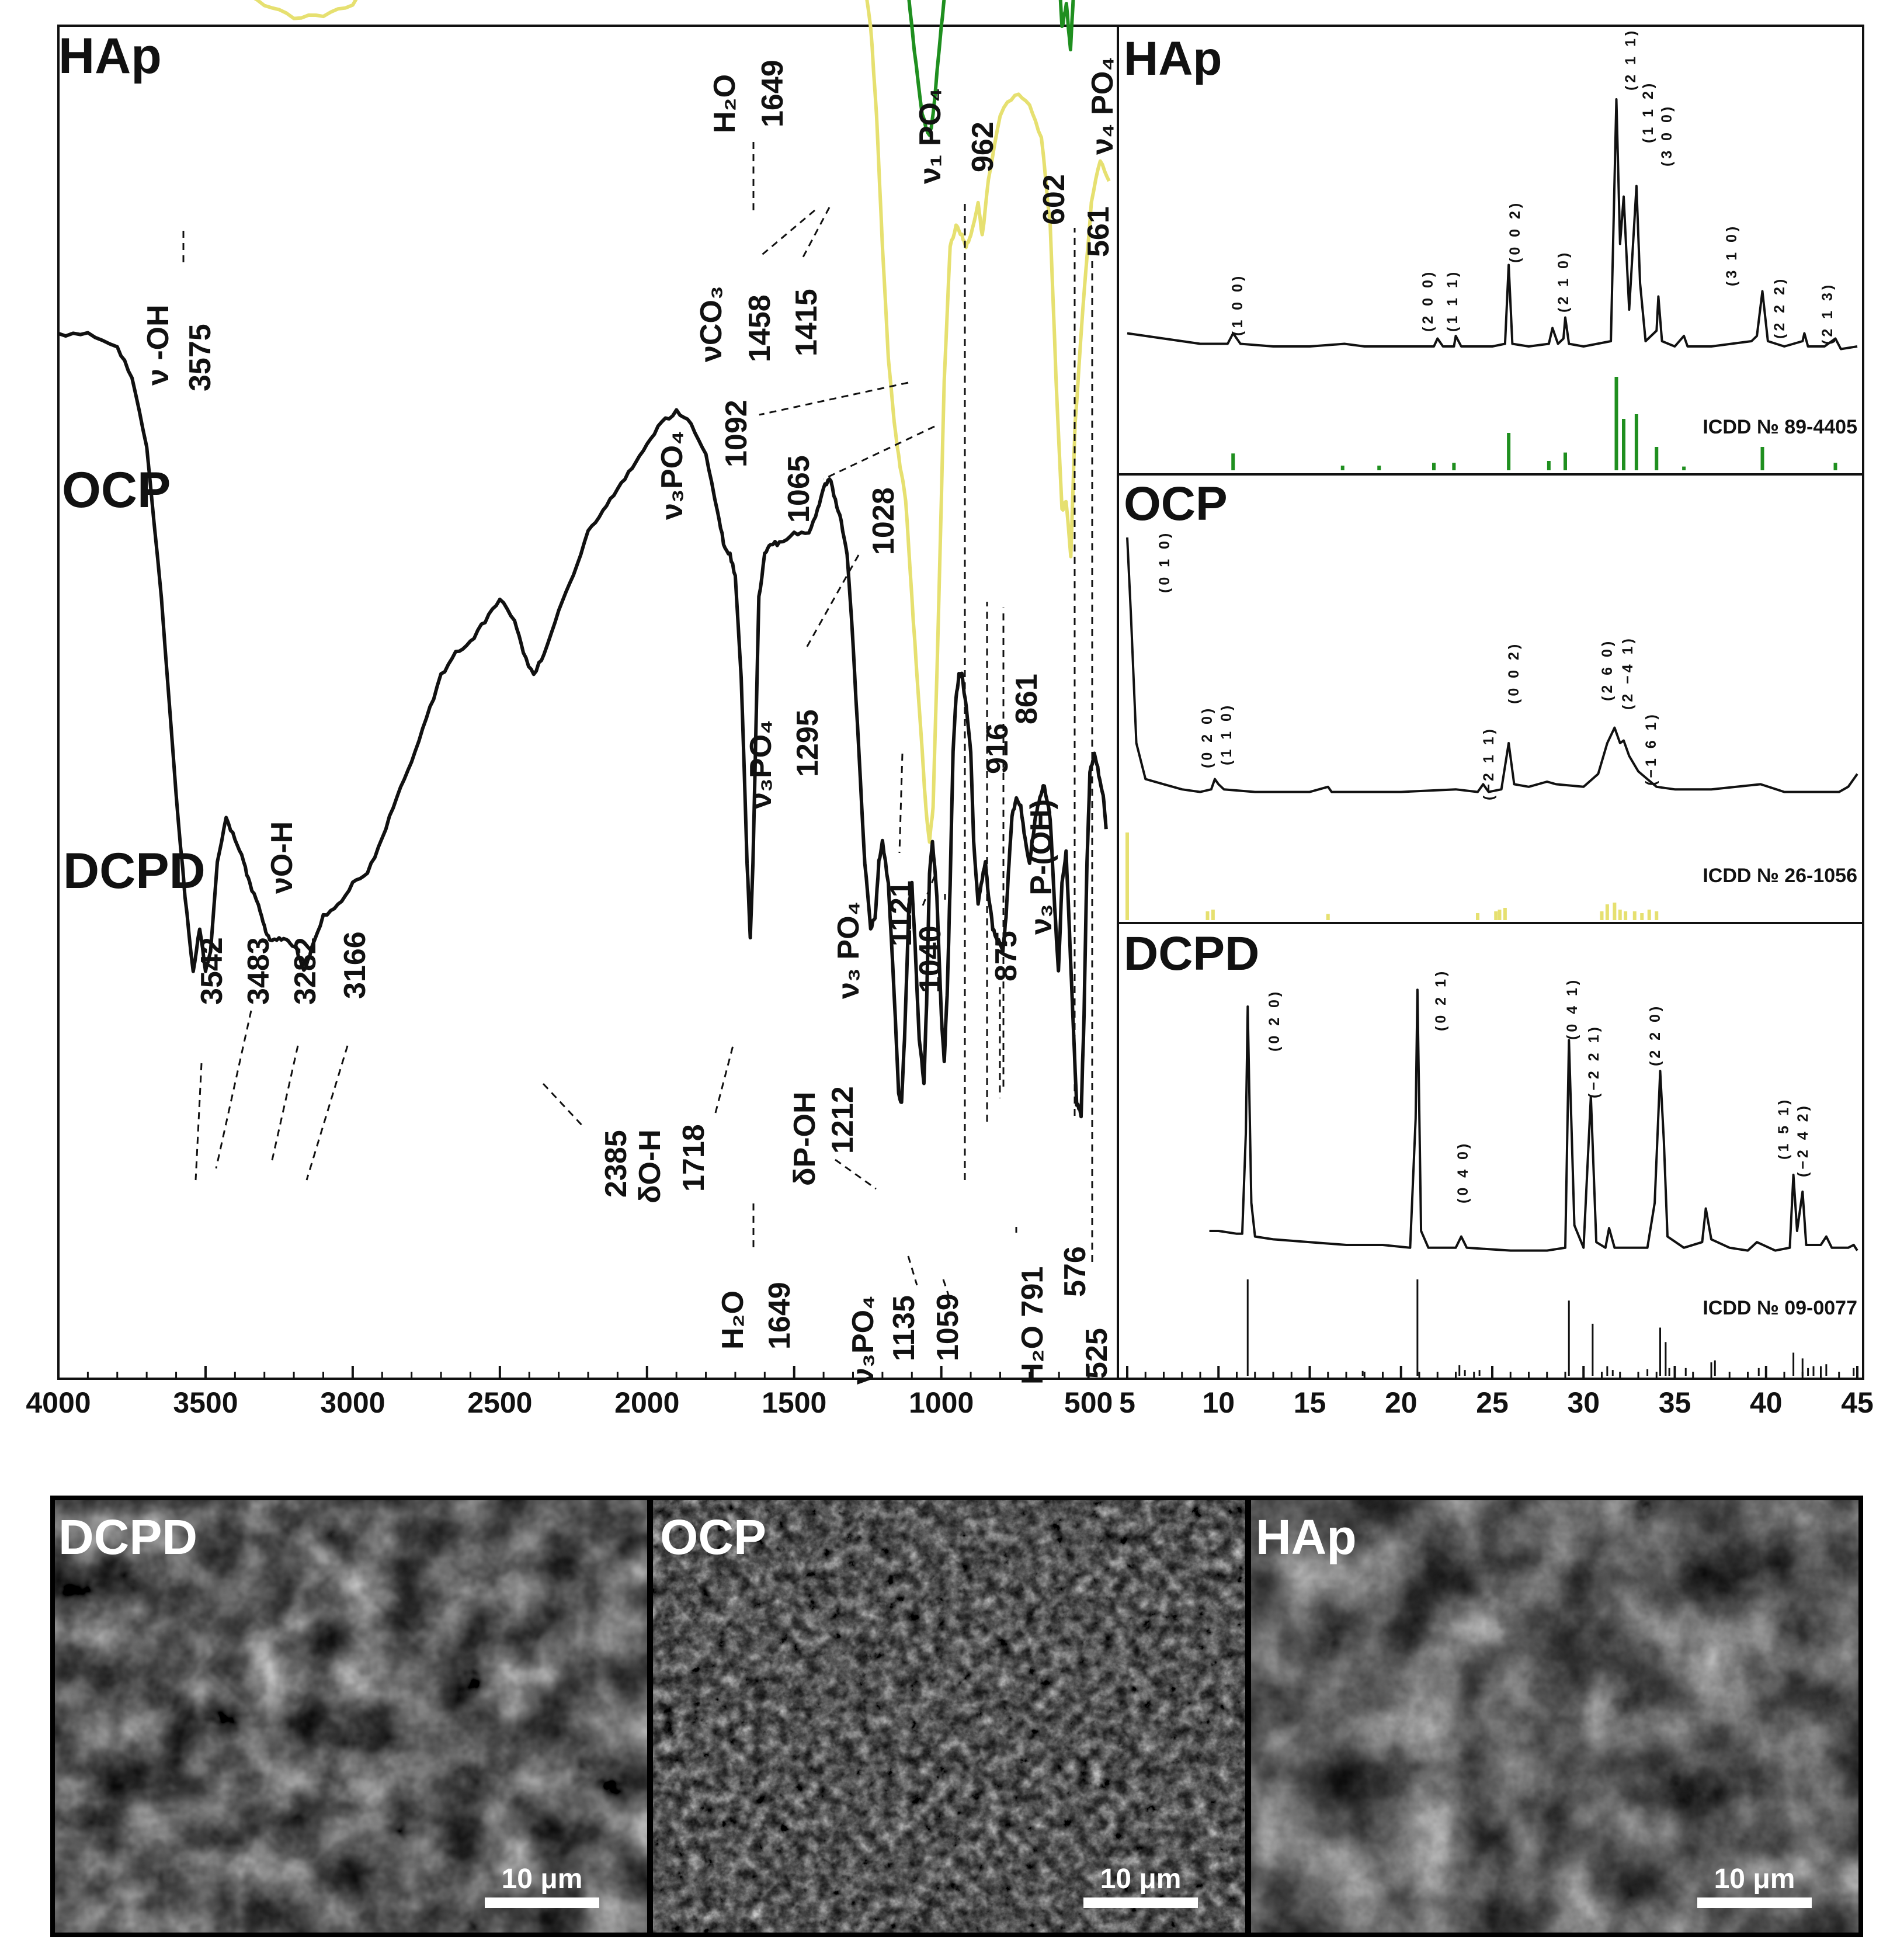 The image size is (1883, 1960). Describe the element at coordinates (1766, 1402) in the screenshot. I see `xrd-tick-label-40: 40` at that location.